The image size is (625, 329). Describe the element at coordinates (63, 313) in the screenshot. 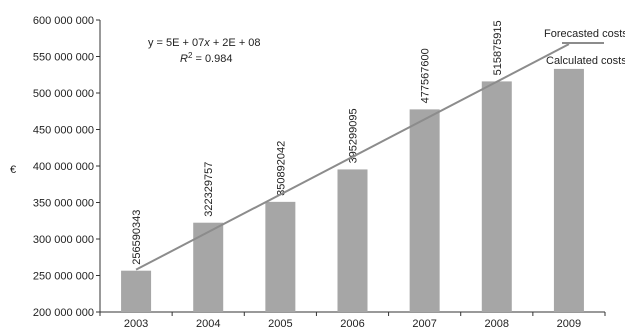

I see `y-tick-label: 200 000 000` at that location.